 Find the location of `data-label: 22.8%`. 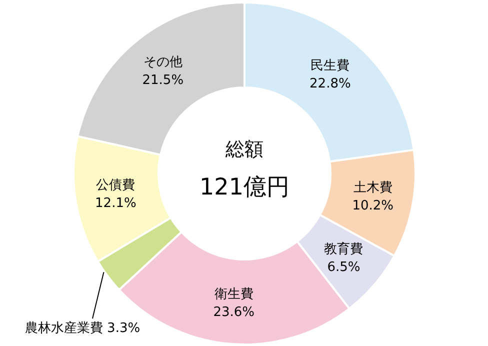

data-label: 22.8% is located at coordinates (330, 84).